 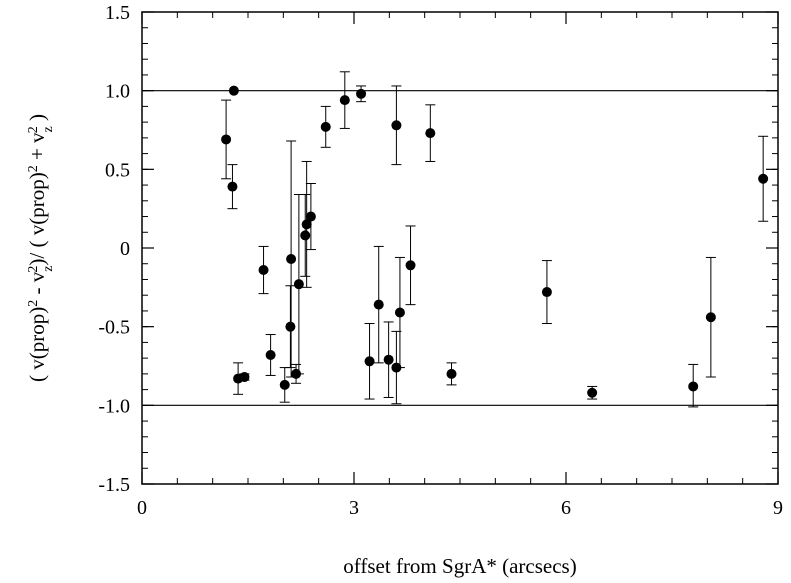 I want to click on y-tick-label: 1.0, so click(x=117, y=92).